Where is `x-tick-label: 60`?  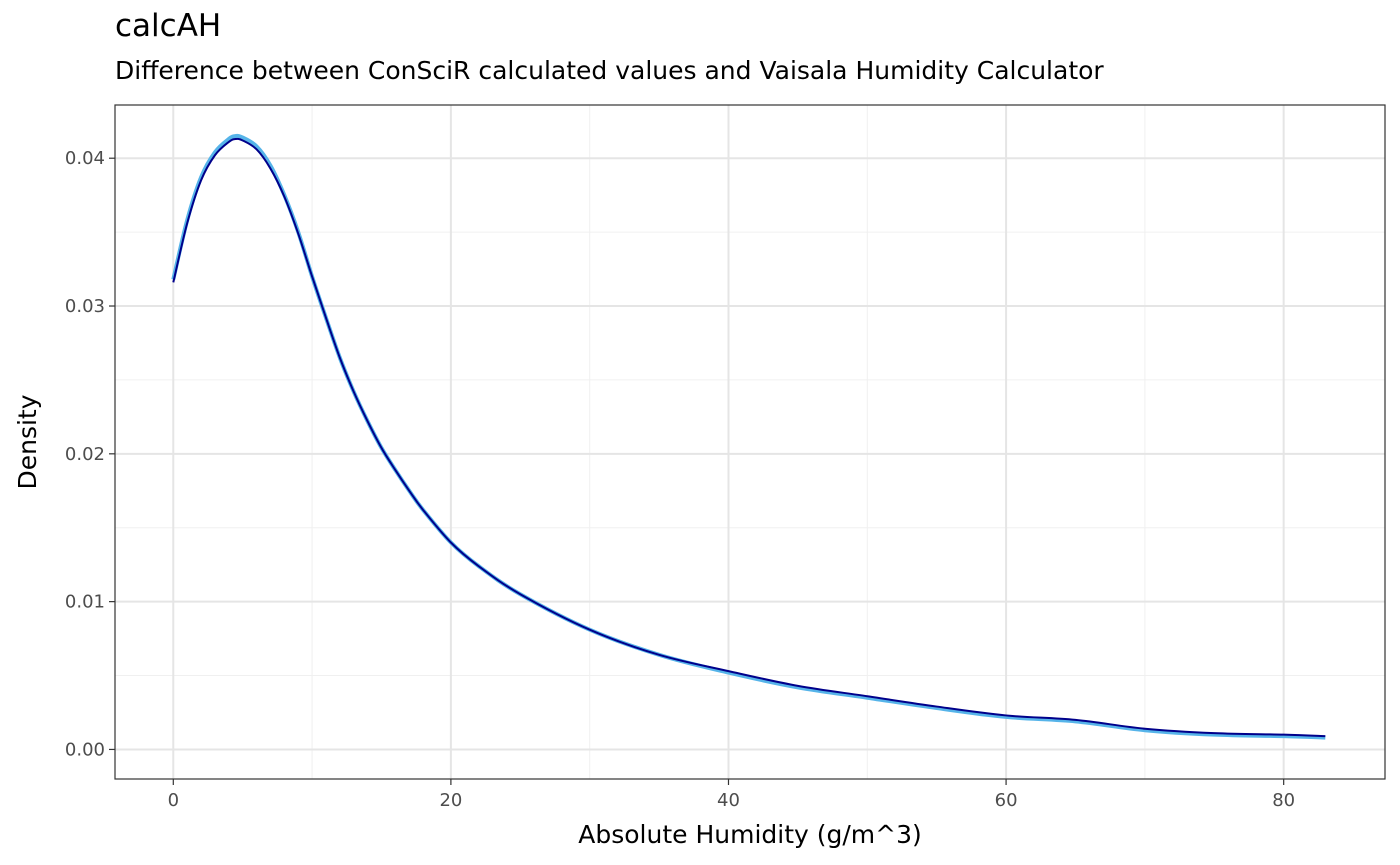 x-tick-label: 60 is located at coordinates (1006, 800).